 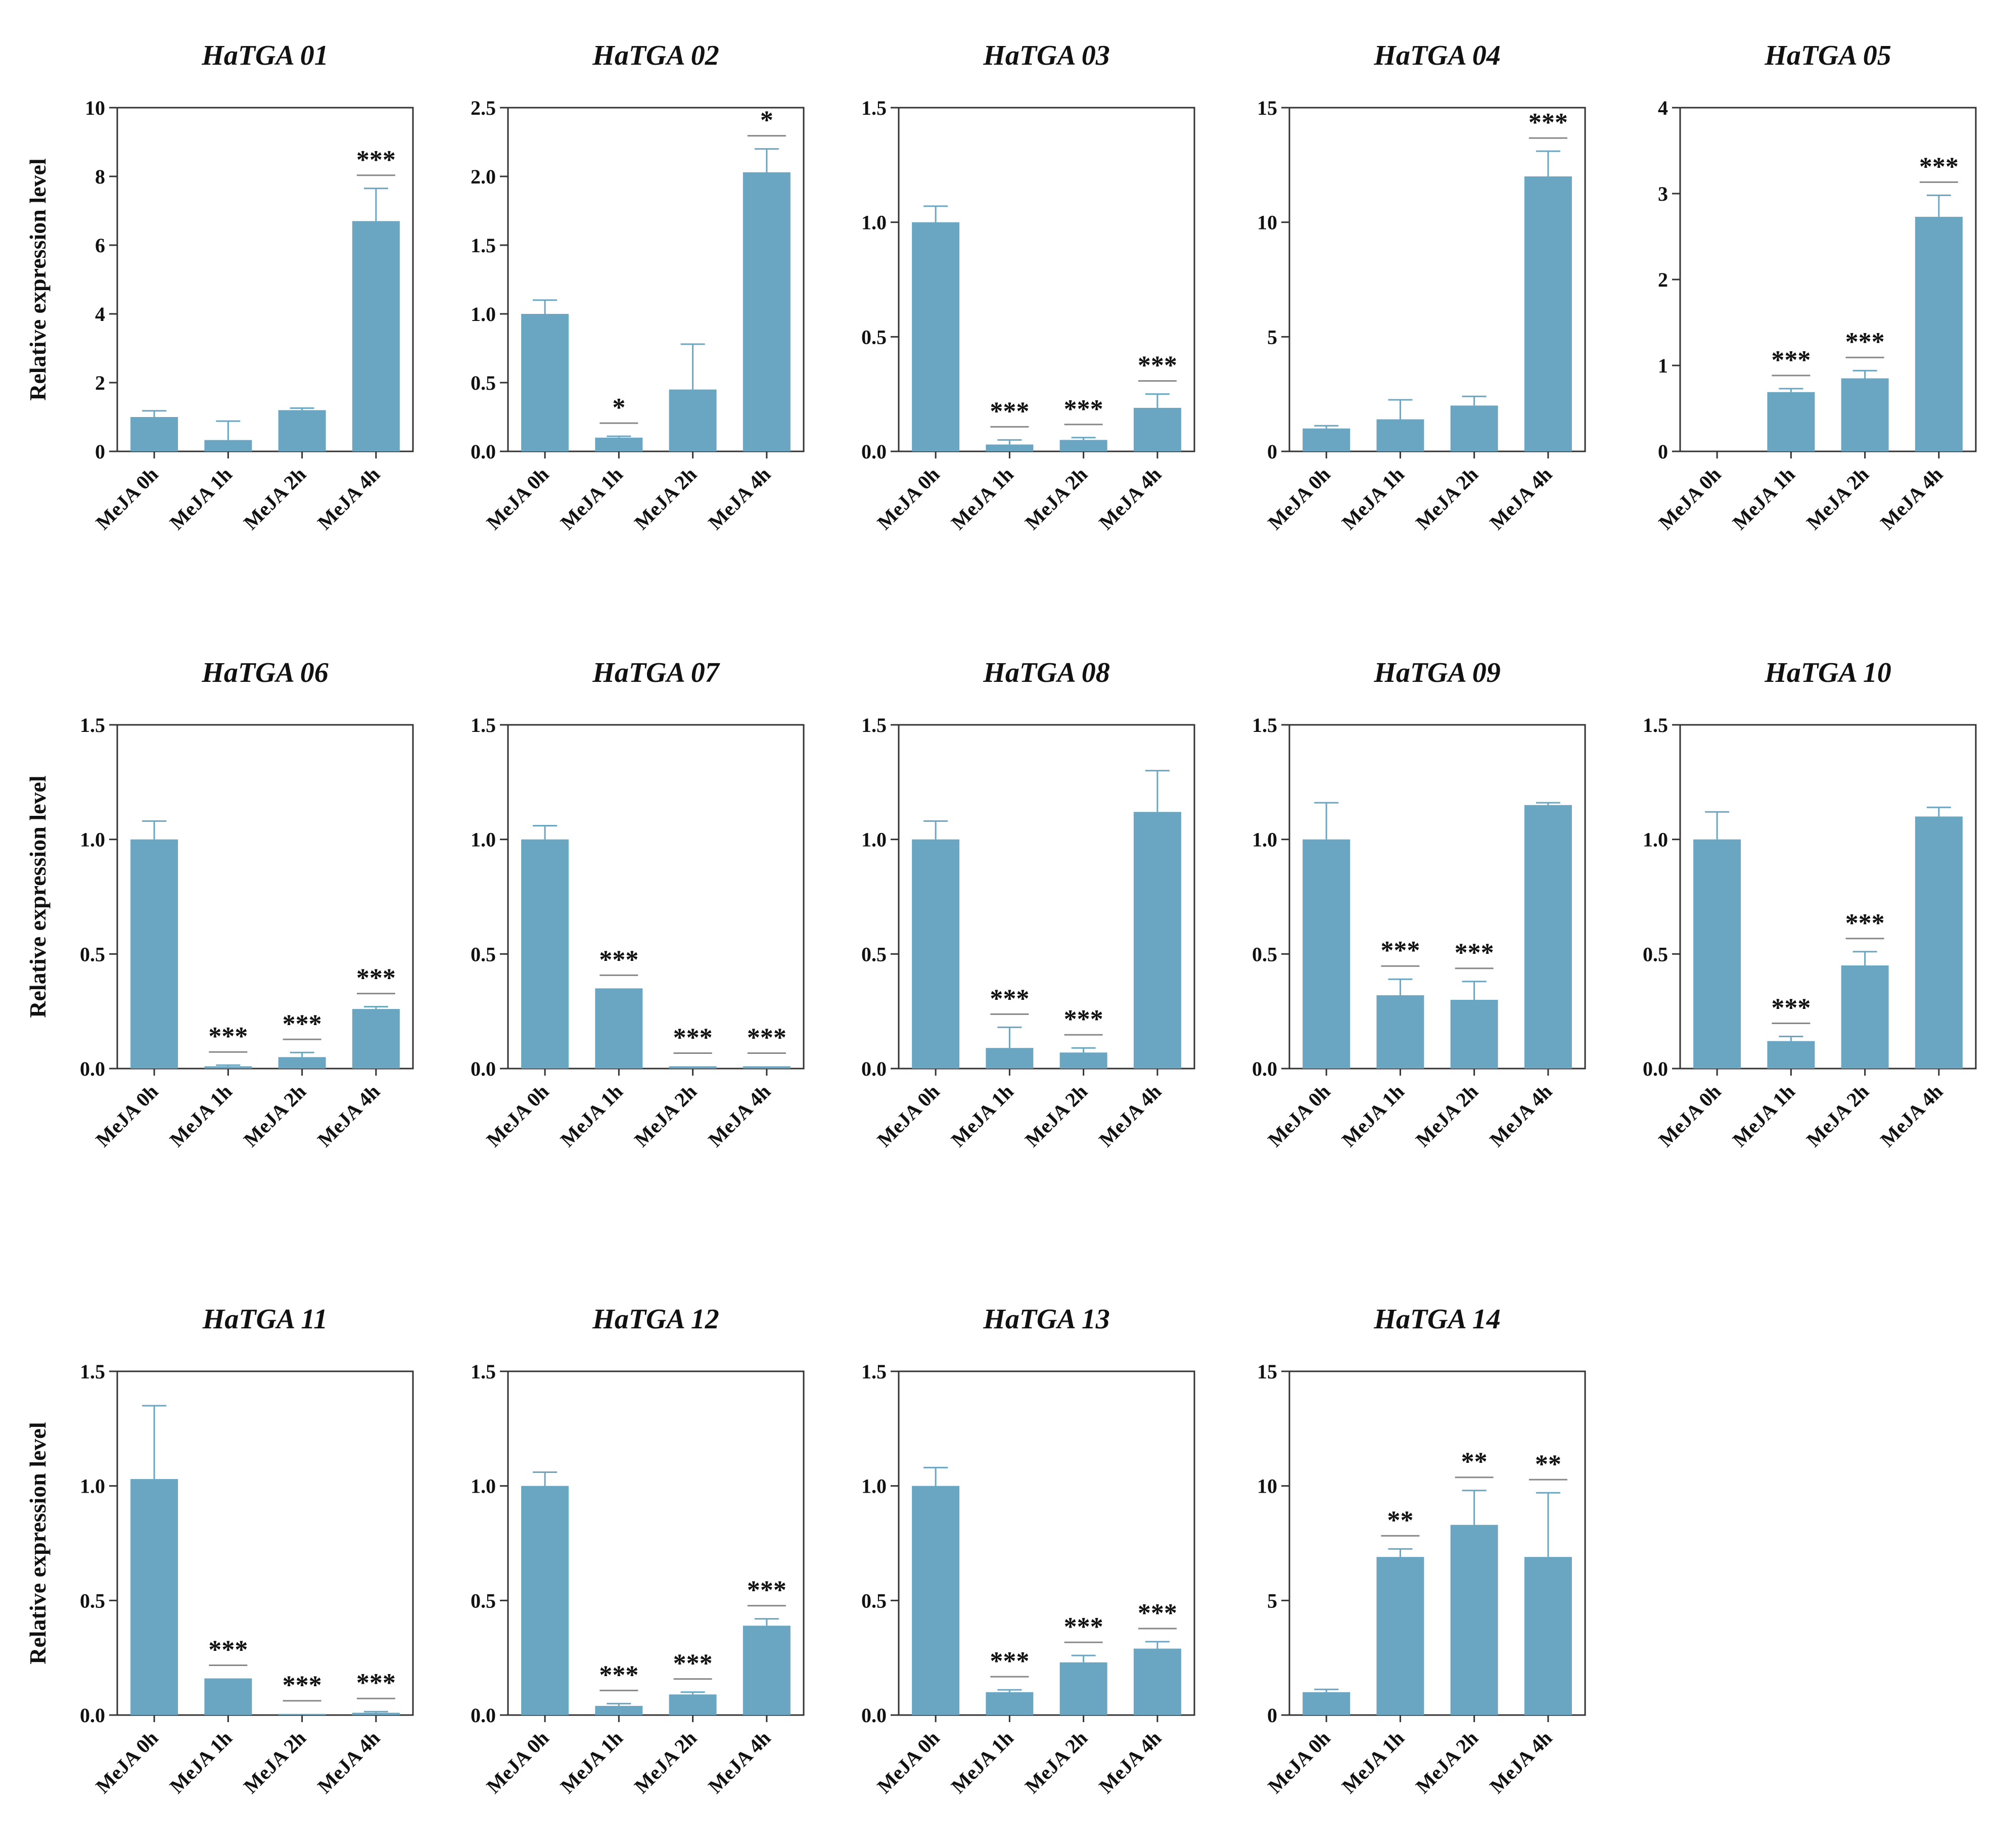 I want to click on y-axis-label: Relative expression level, so click(x=38, y=279).